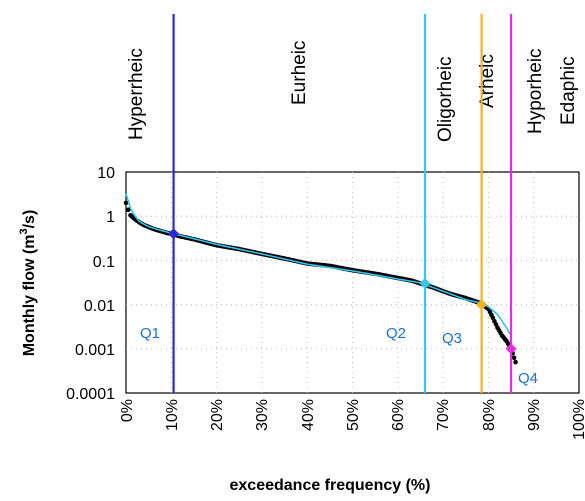 This screenshot has height=501, width=585. Describe the element at coordinates (150, 333) in the screenshot. I see `threshold-label-q1: Q1` at that location.